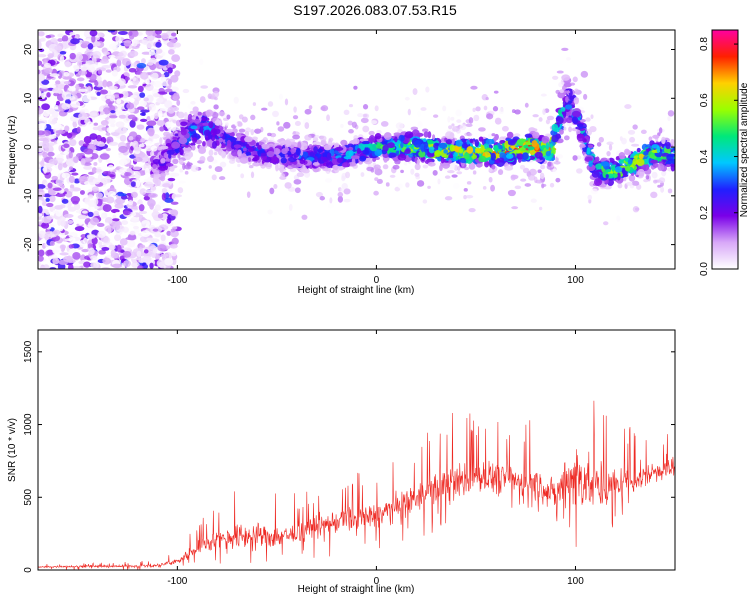 The image size is (750, 600). What do you see at coordinates (12, 450) in the screenshot?
I see `y-axis-label: SNR (10 * v/v)` at bounding box center [12, 450].